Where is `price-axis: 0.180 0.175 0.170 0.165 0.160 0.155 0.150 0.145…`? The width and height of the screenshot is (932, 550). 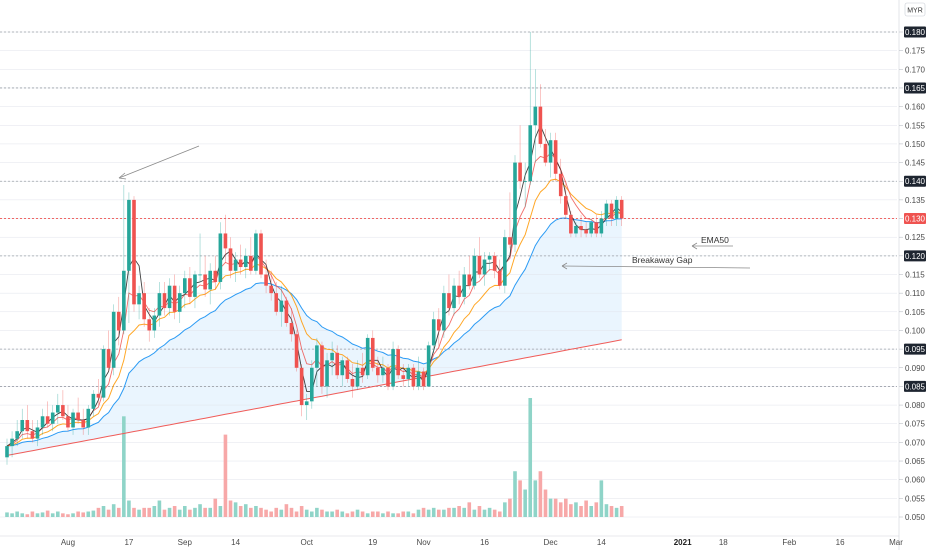
price-axis: 0.180 0.175 0.170 0.165 0.160 0.155 0.150 0.145… is located at coordinates (915, 275).